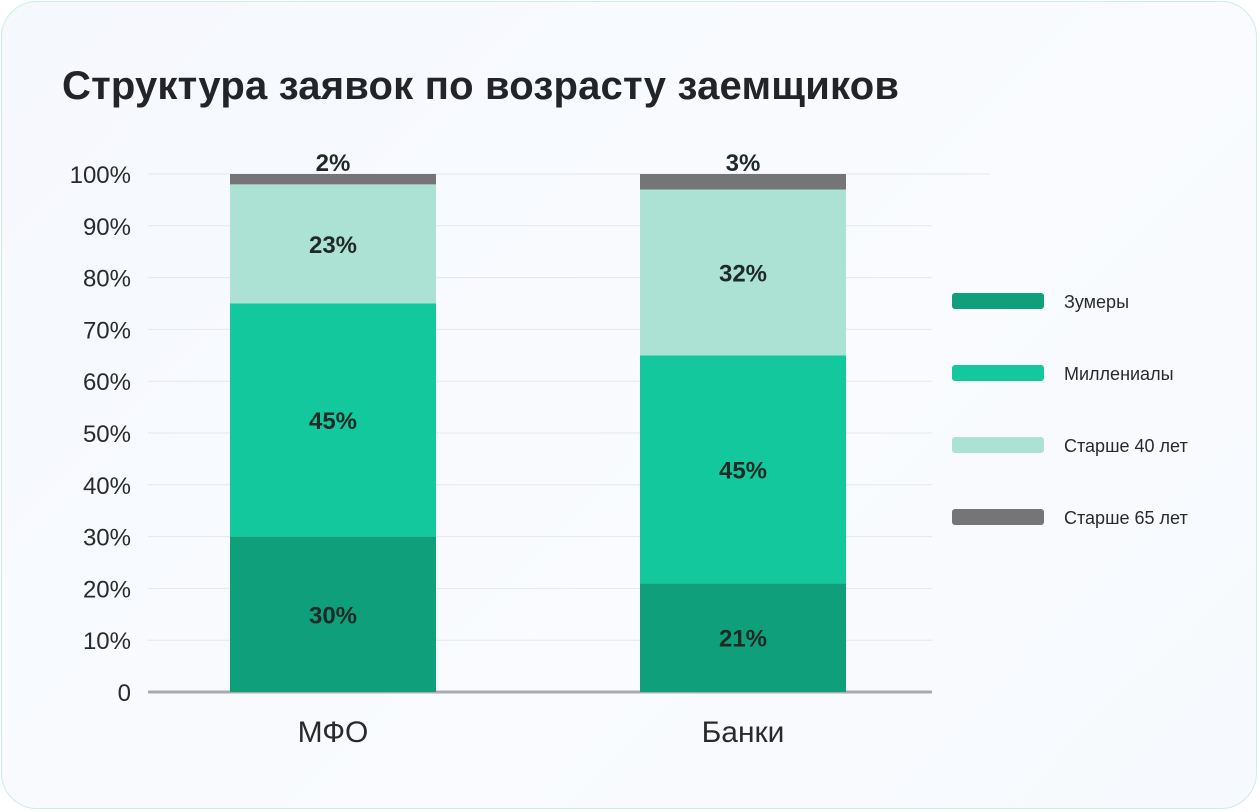 The image size is (1260, 812). I want to click on y-tick-label: 40%, so click(107, 486).